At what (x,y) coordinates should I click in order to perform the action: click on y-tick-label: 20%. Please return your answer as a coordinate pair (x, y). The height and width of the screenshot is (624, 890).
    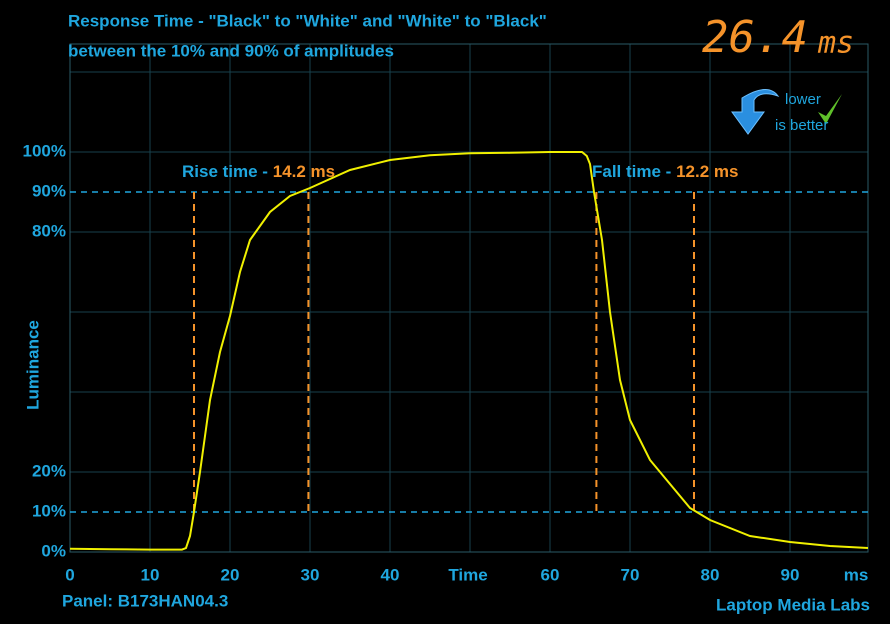
    Looking at the image, I should click on (49, 470).